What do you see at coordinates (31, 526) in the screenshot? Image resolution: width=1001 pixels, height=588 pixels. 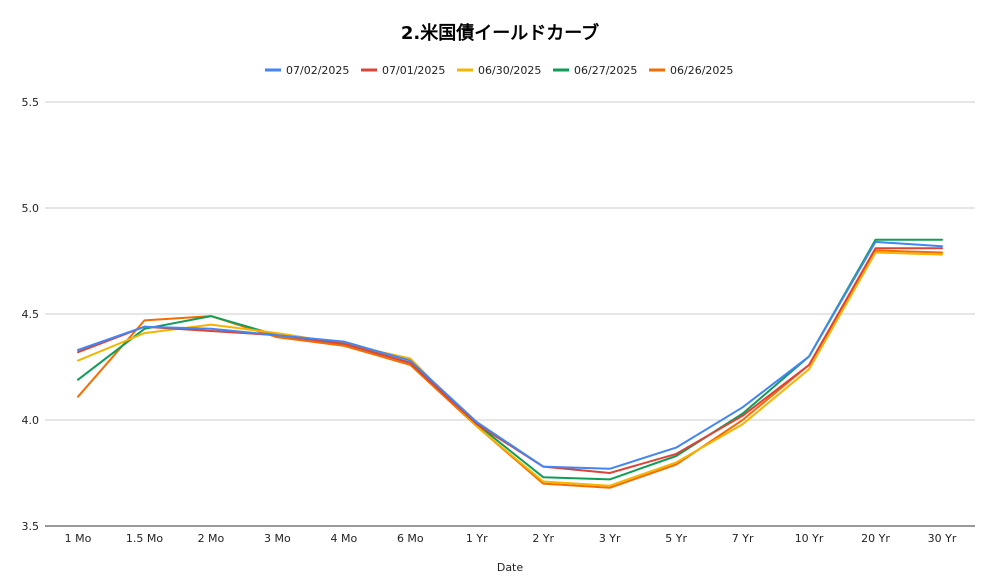 I see `y-tick-label: 3.5` at bounding box center [31, 526].